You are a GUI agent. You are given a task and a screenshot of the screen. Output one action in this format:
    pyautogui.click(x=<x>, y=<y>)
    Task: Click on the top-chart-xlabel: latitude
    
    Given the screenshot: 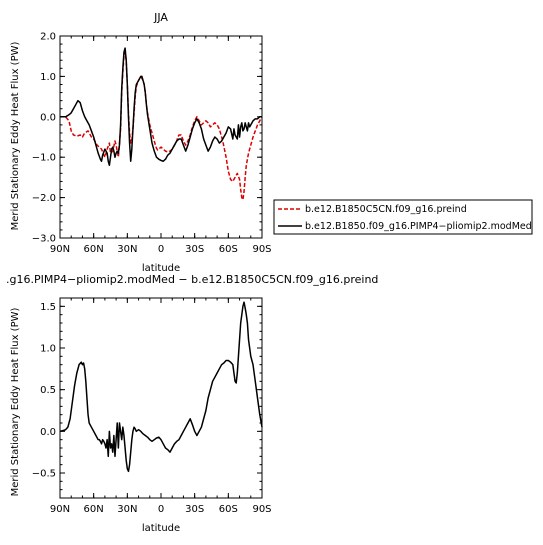 What is the action you would take?
    pyautogui.click(x=161, y=268)
    